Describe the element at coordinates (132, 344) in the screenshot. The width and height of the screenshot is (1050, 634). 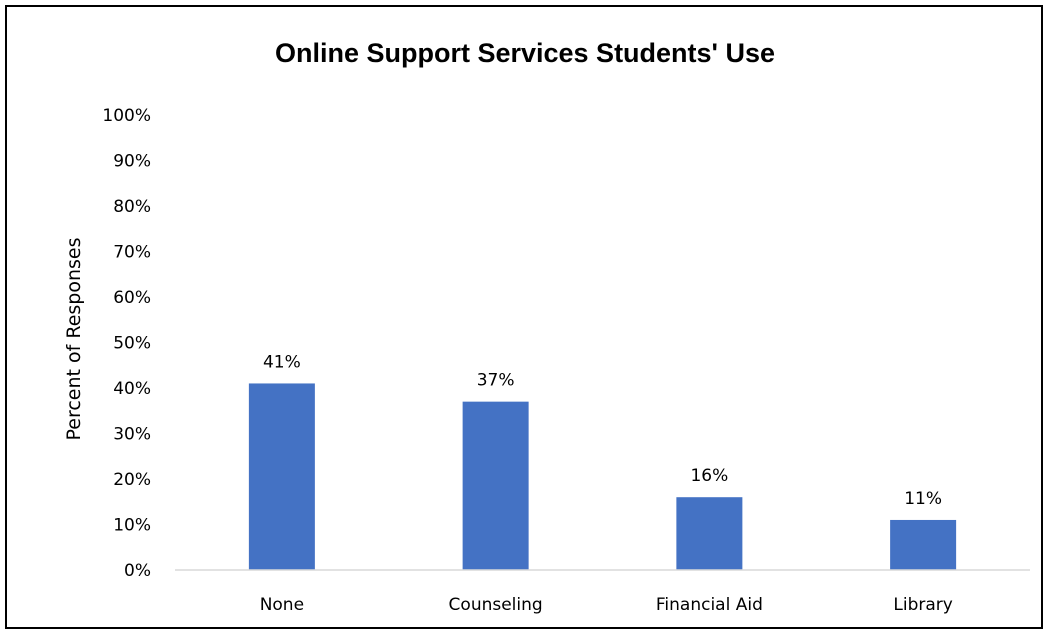
I see `y-tick-label: 50%` at that location.